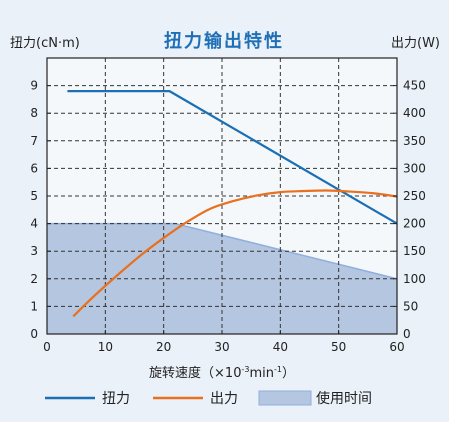 The width and height of the screenshot is (449, 422). What do you see at coordinates (285, 398) in the screenshot?
I see `legend-swatch-usage-time` at bounding box center [285, 398].